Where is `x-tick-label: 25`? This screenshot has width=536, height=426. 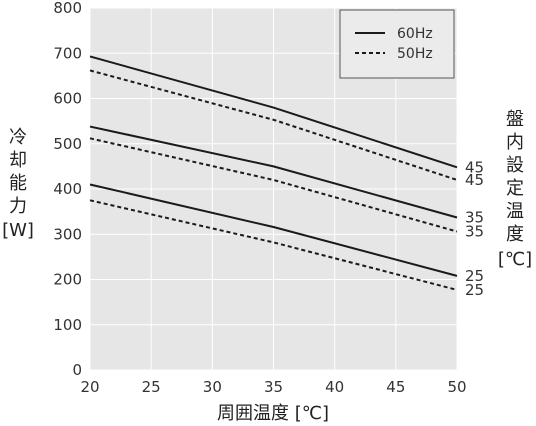
x-tick-label: 25 is located at coordinates (151, 387).